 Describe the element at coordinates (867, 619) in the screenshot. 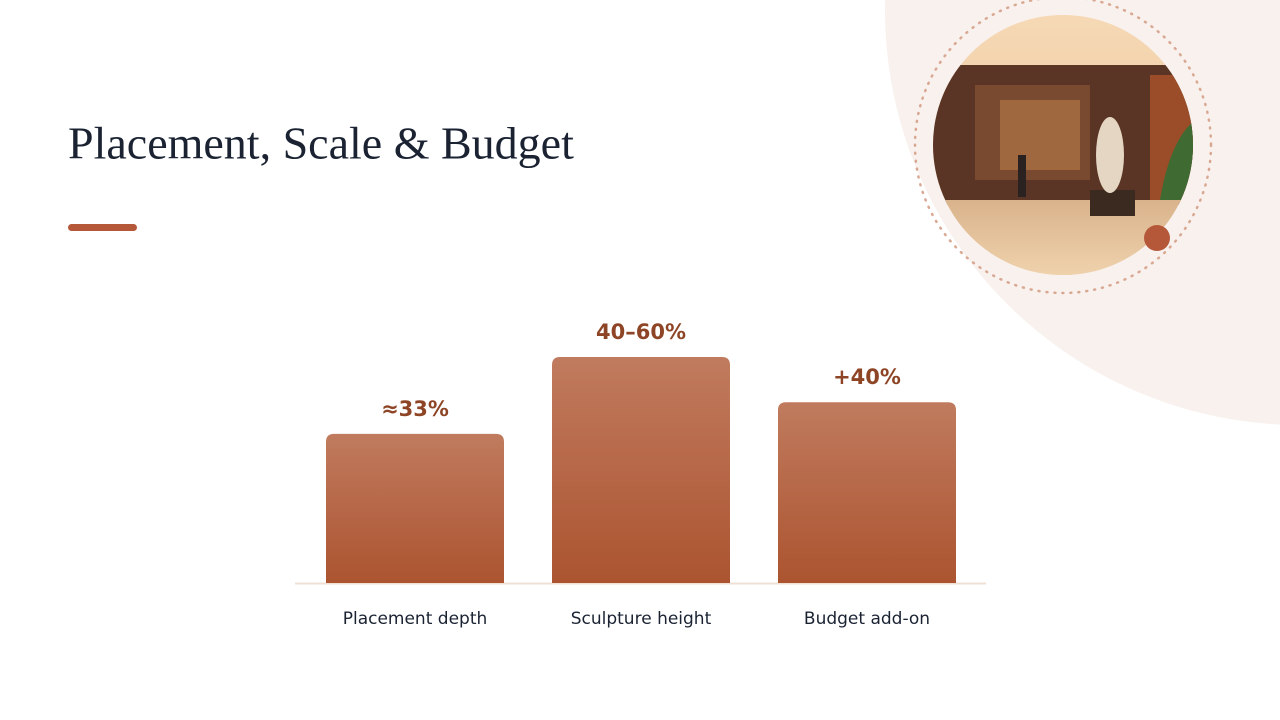

I see `x-tick-label: Budget add-on` at that location.